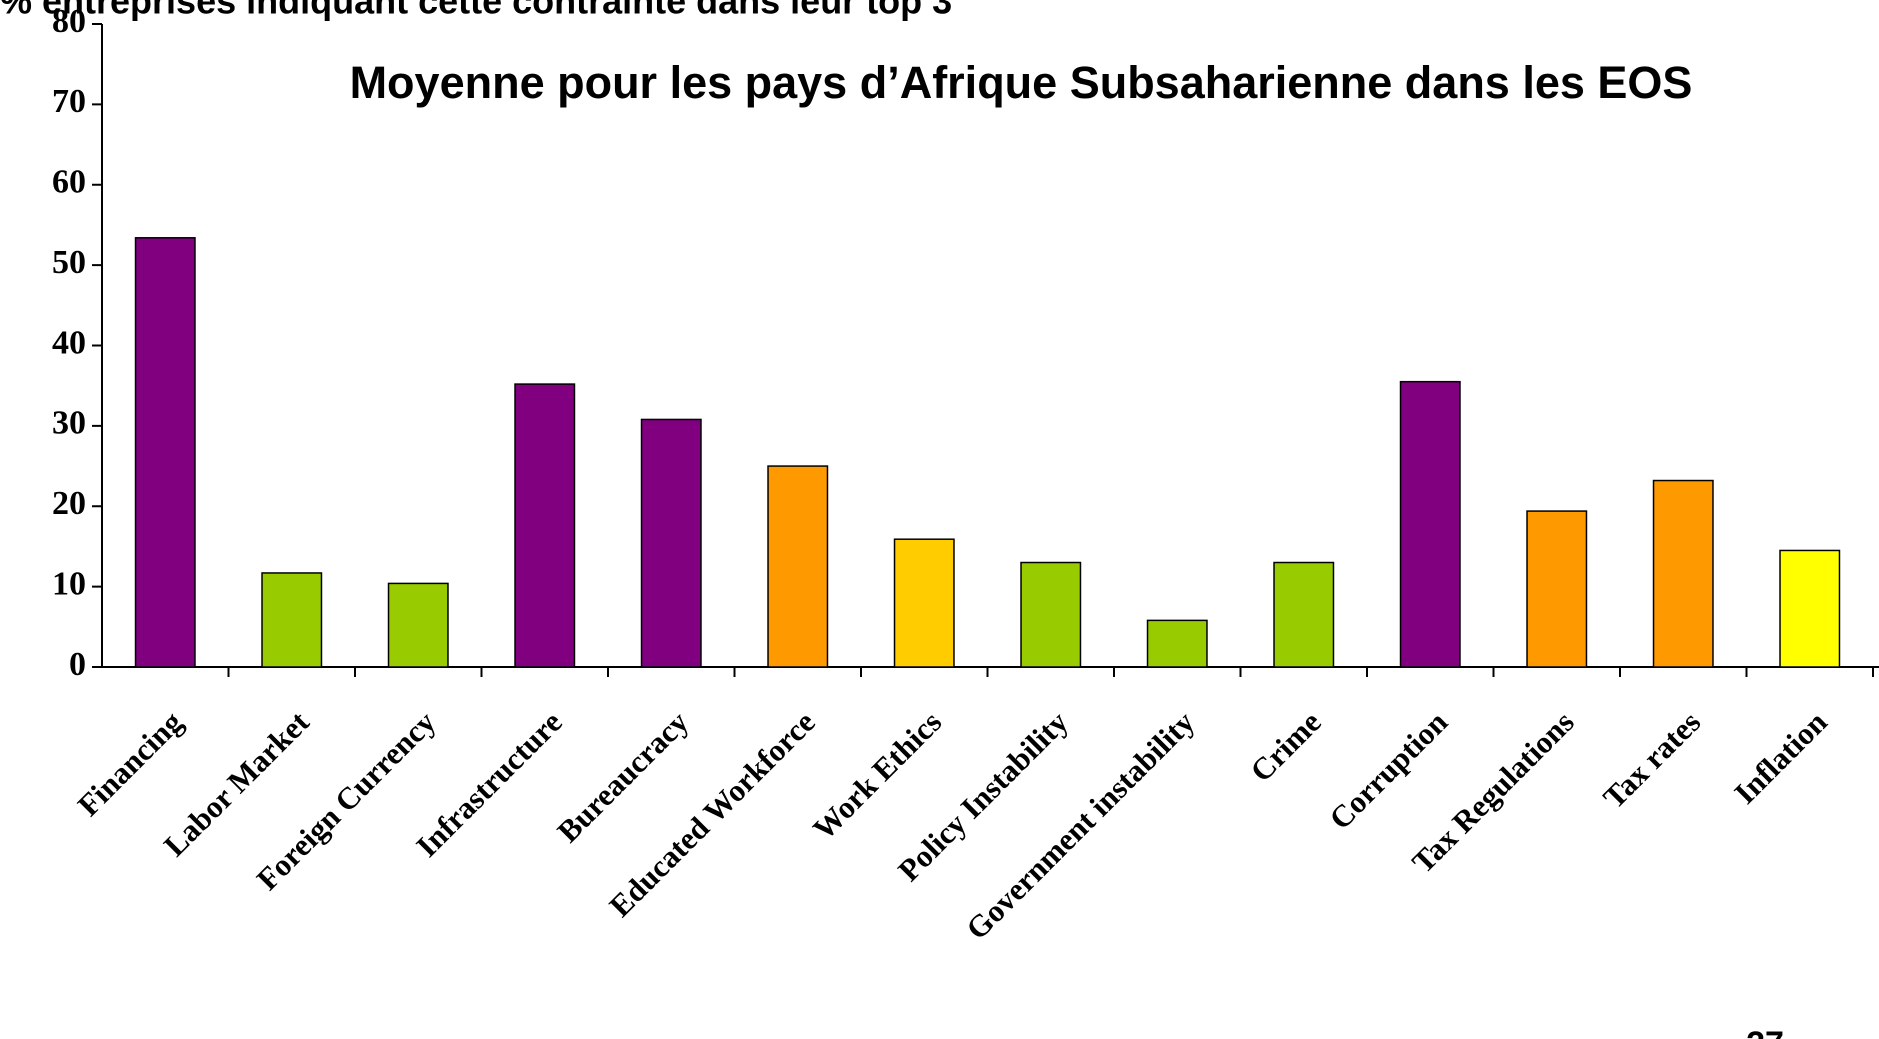  I want to click on x-tick-label: Educated Workforce, so click(711, 813).